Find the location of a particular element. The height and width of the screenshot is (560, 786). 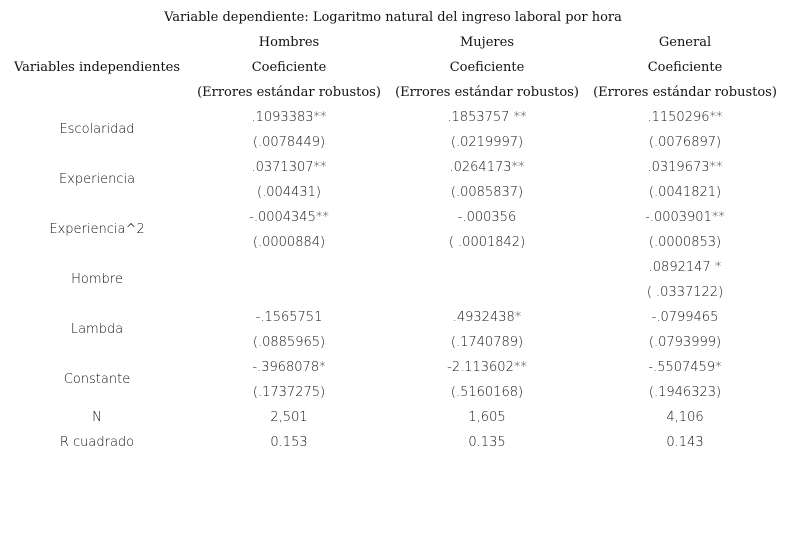

n-general: 4,106 is located at coordinates (685, 417).